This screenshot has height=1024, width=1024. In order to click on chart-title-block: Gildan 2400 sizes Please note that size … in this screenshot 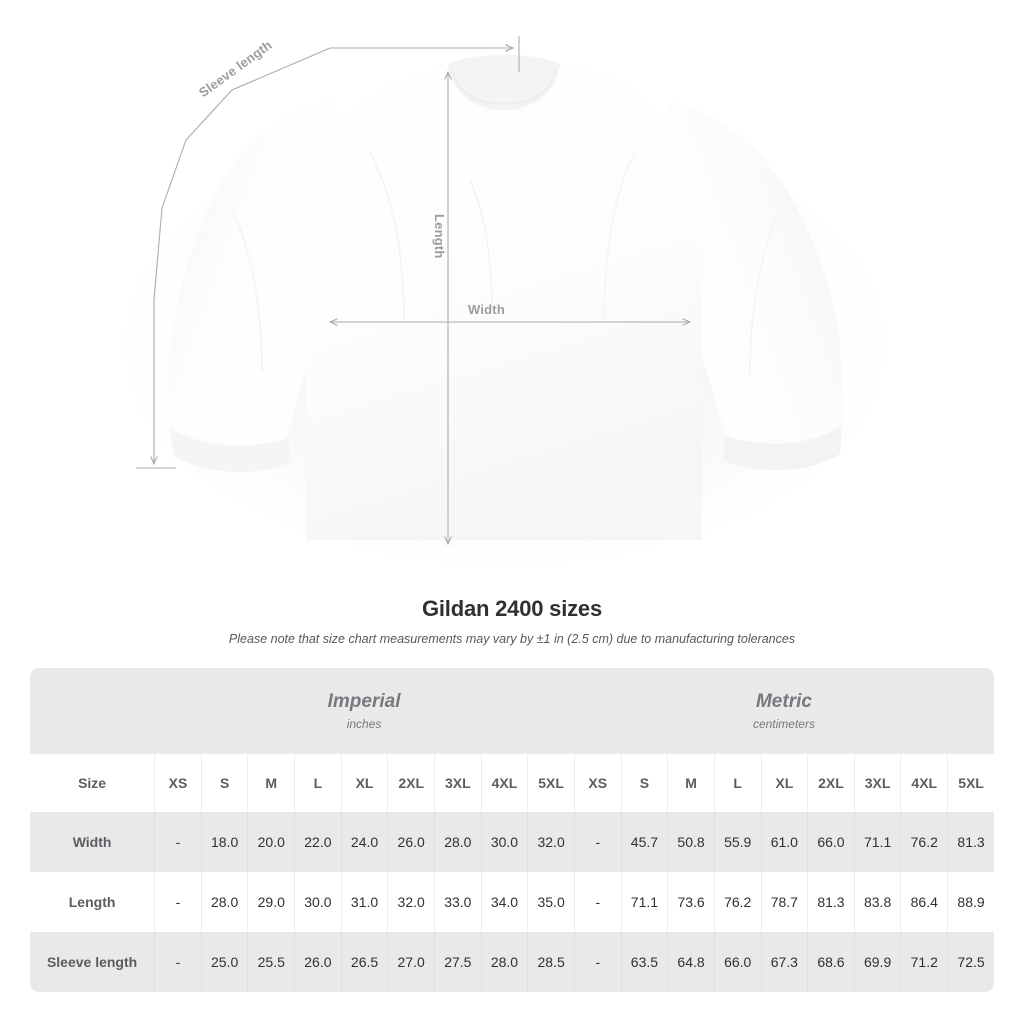, I will do `click(512, 621)`.